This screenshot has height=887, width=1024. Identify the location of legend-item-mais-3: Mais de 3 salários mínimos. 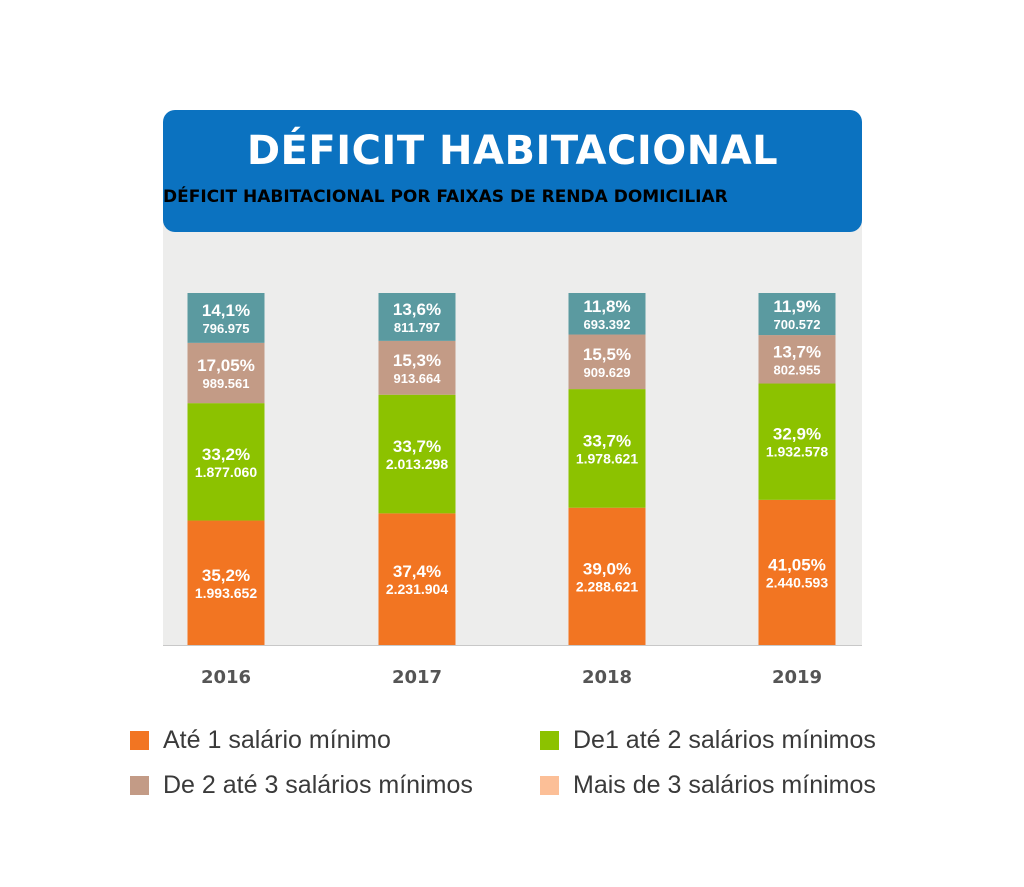
(708, 785).